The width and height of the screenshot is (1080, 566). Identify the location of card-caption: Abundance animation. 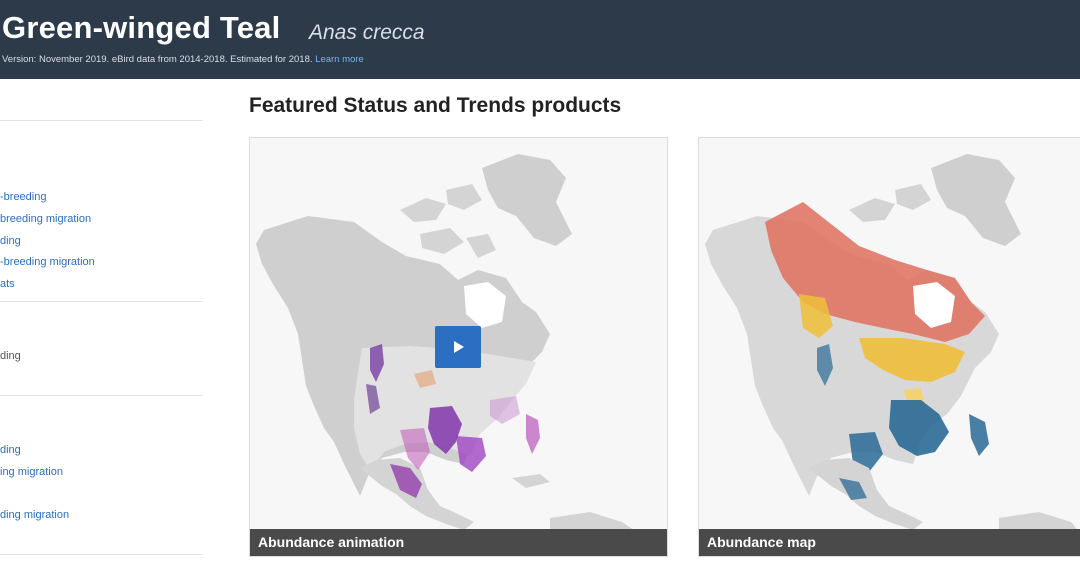
(458, 542).